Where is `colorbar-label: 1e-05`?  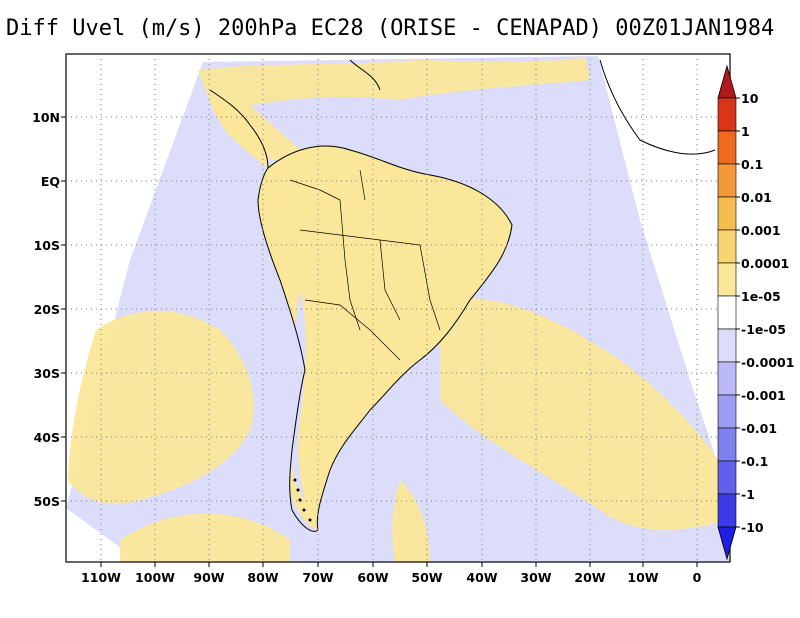 colorbar-label: 1e-05 is located at coordinates (761, 296).